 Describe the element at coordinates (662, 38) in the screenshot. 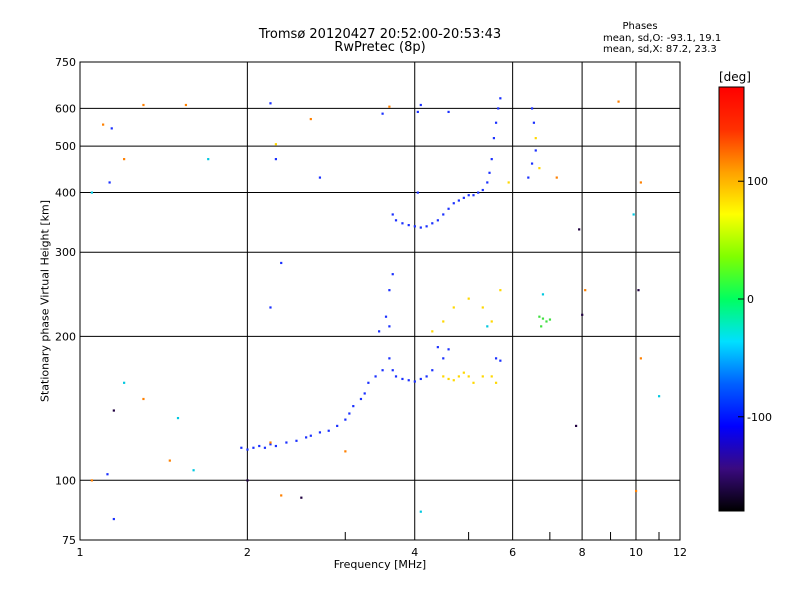

I see `phases-o-stats: mean, sd,O: -93.1, 19.1` at that location.